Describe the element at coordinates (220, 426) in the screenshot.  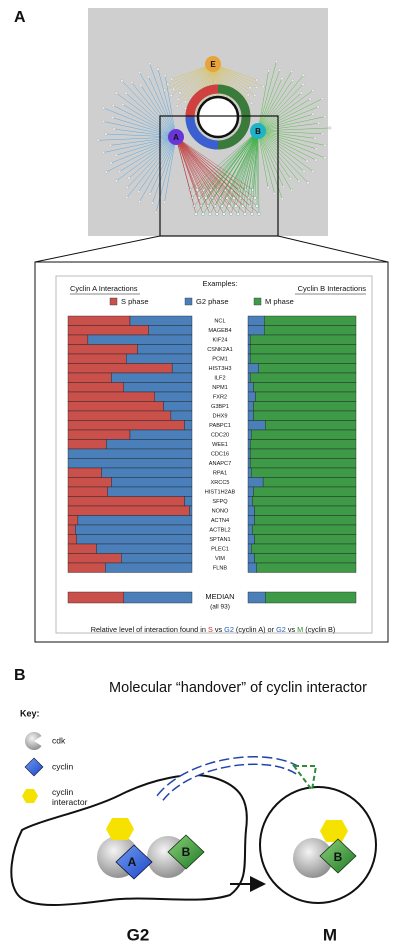
I see `gene-label: PABPC1` at that location.